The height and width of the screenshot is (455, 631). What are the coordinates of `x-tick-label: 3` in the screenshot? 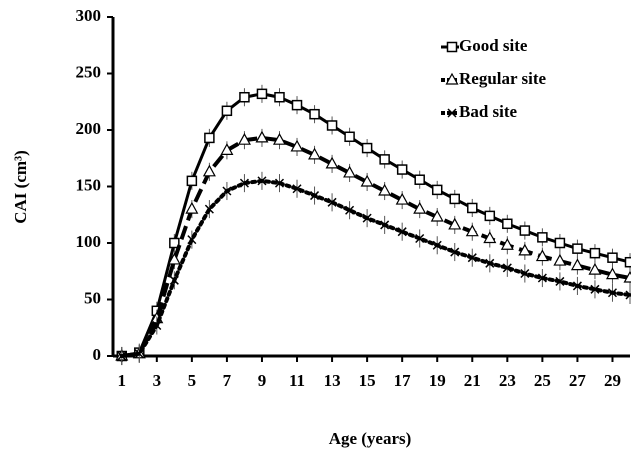 It's located at (157, 380).